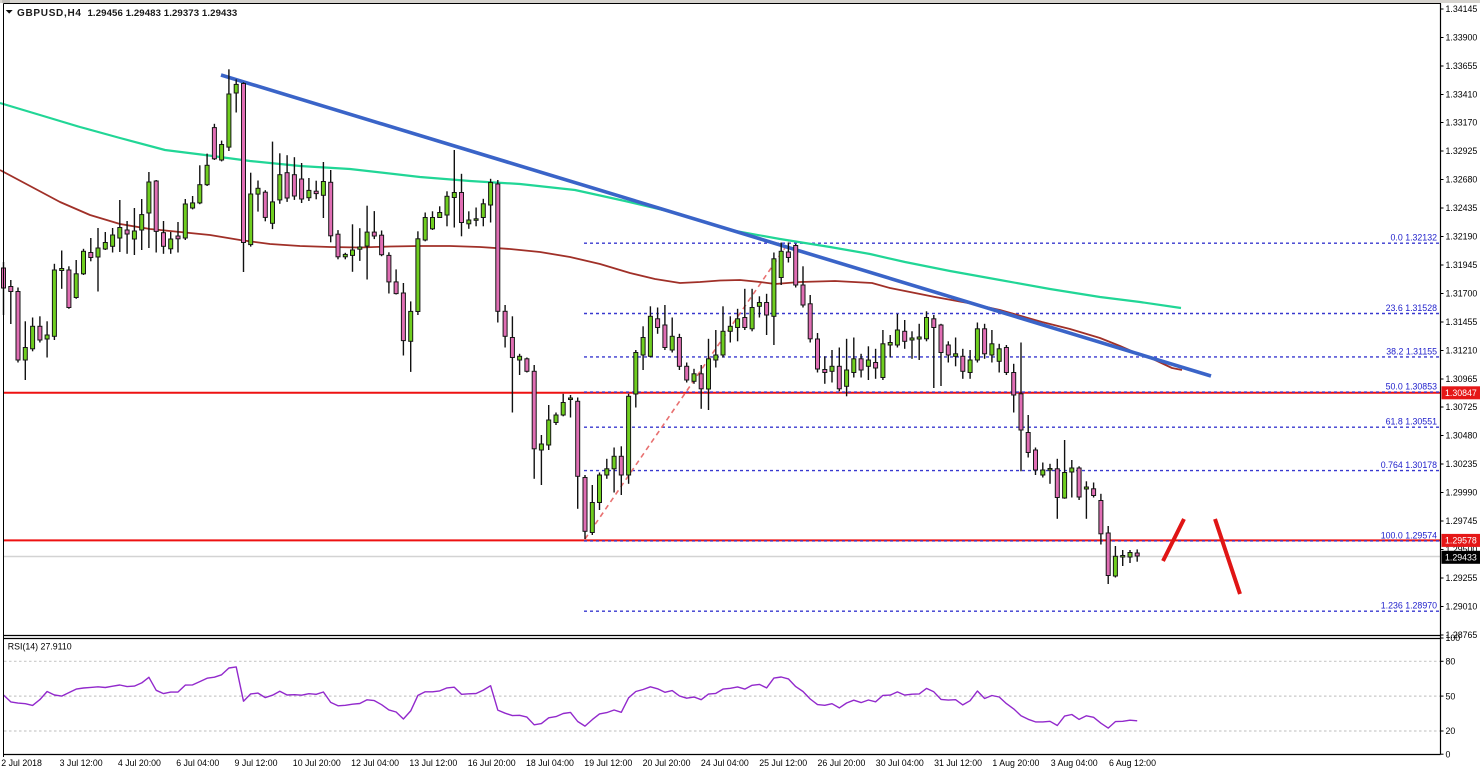 The height and width of the screenshot is (772, 1480). Describe the element at coordinates (1411, 387) in the screenshot. I see `svg-text: 50.0 1.30853` at that location.